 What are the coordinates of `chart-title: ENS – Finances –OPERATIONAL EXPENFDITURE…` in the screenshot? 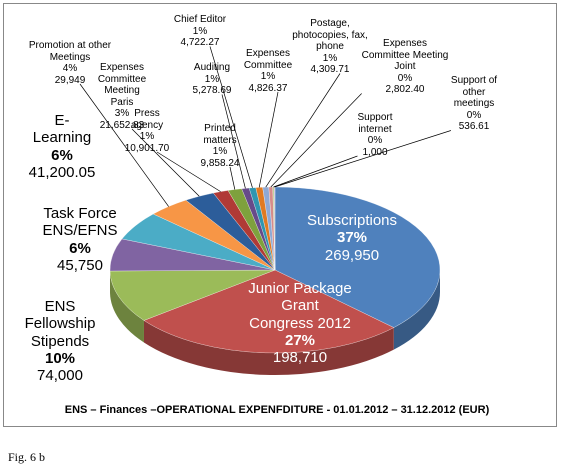 It's located at (277, 410).